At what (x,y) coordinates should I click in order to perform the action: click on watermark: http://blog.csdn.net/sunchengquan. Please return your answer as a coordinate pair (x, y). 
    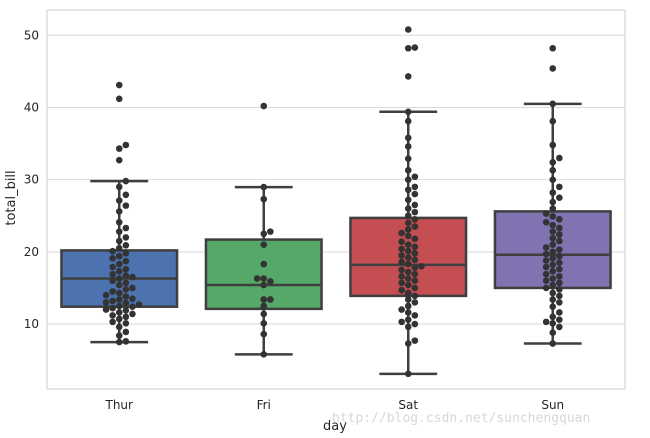
    Looking at the image, I should click on (461, 418).